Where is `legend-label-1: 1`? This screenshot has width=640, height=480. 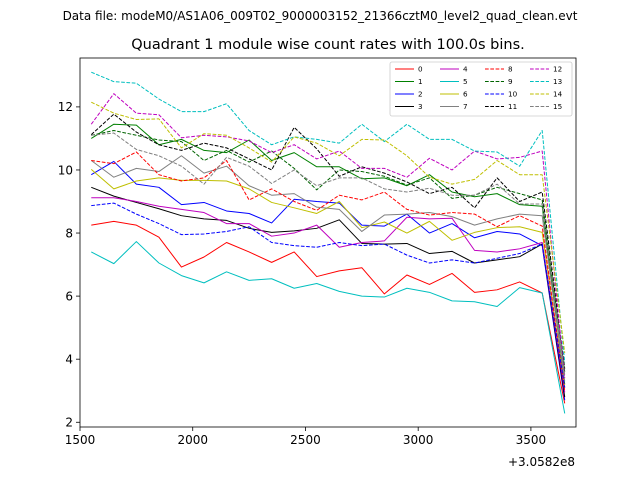
legend-label-1: 1 is located at coordinates (420, 81).